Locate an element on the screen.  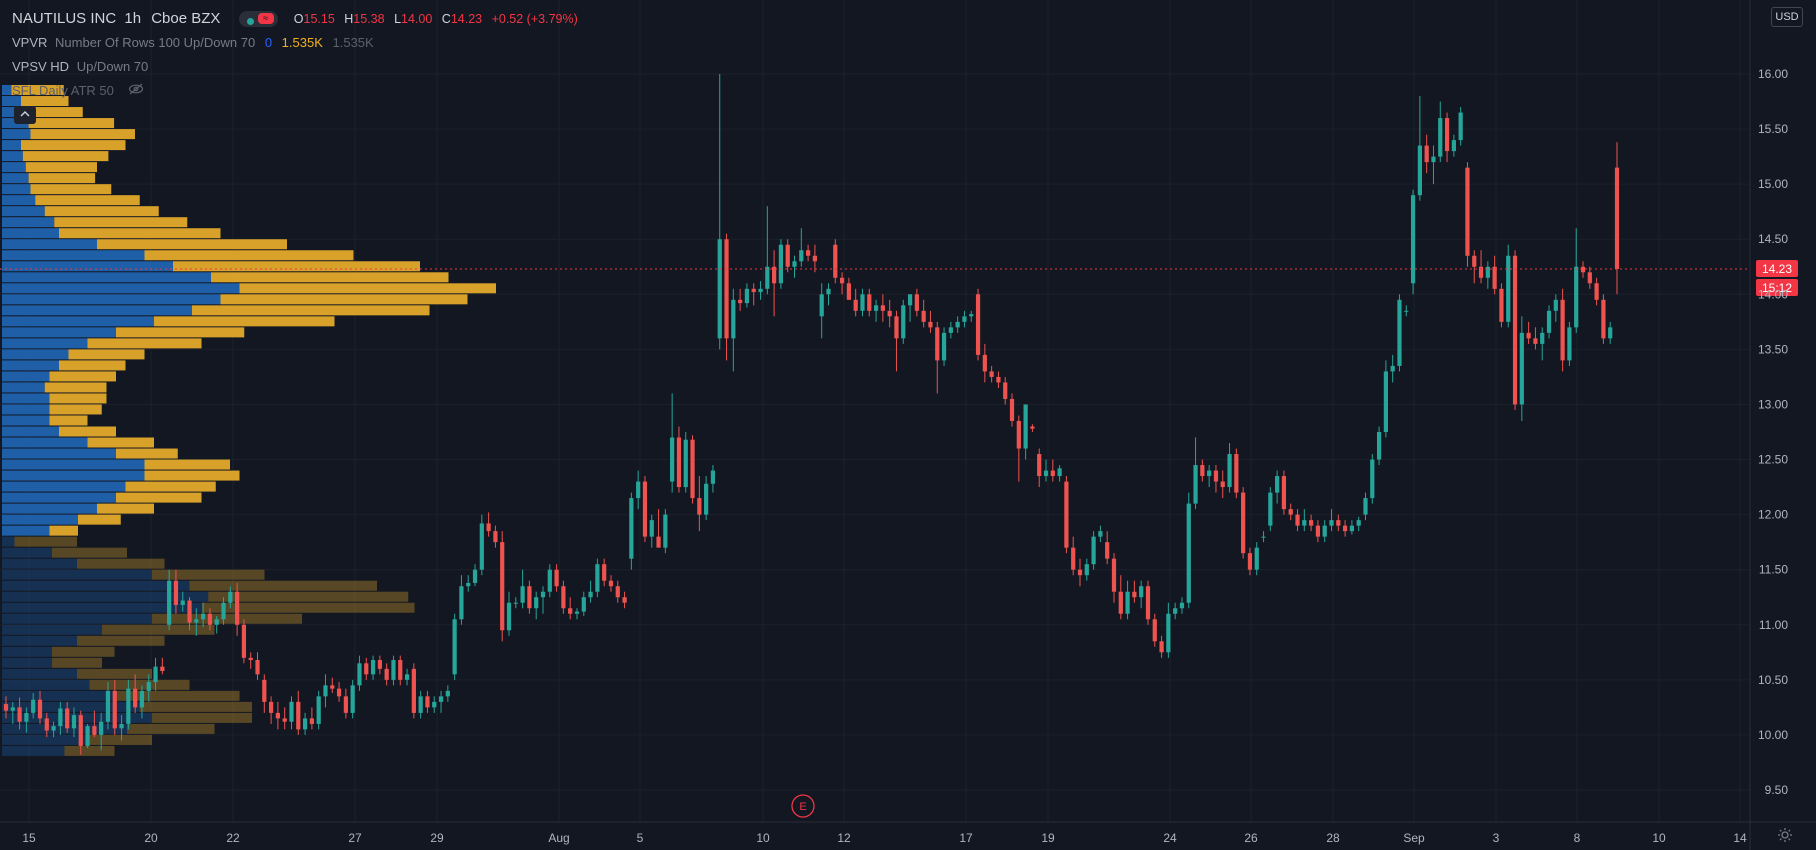
indicator-atr: SFL Daily ATR 50 is located at coordinates (78, 90).